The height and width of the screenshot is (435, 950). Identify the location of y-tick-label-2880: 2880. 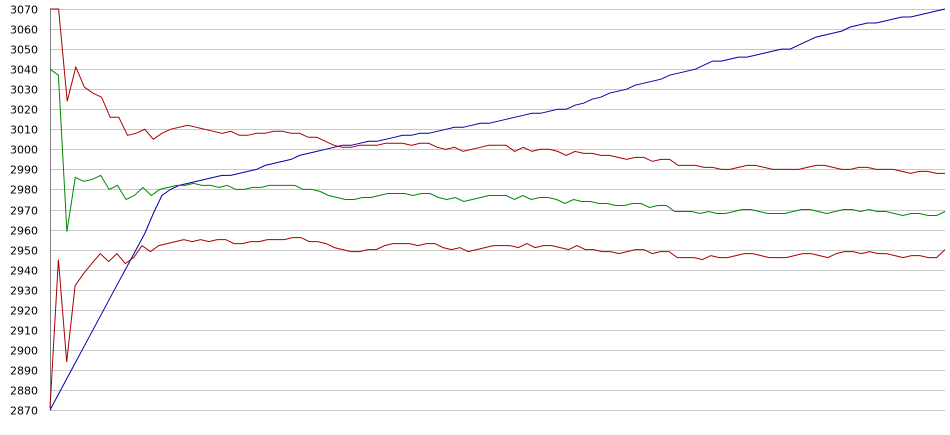
(24, 391).